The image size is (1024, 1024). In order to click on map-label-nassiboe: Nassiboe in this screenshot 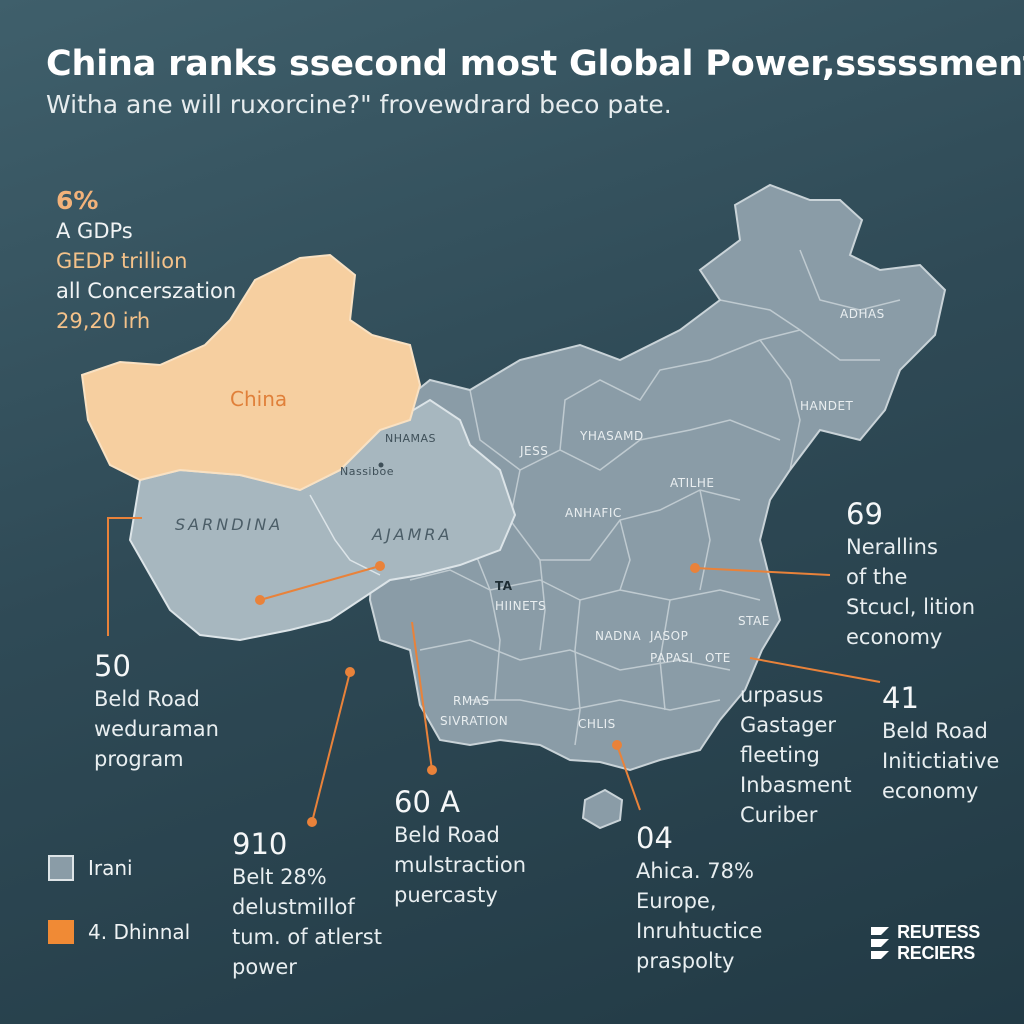, I will do `click(367, 471)`.